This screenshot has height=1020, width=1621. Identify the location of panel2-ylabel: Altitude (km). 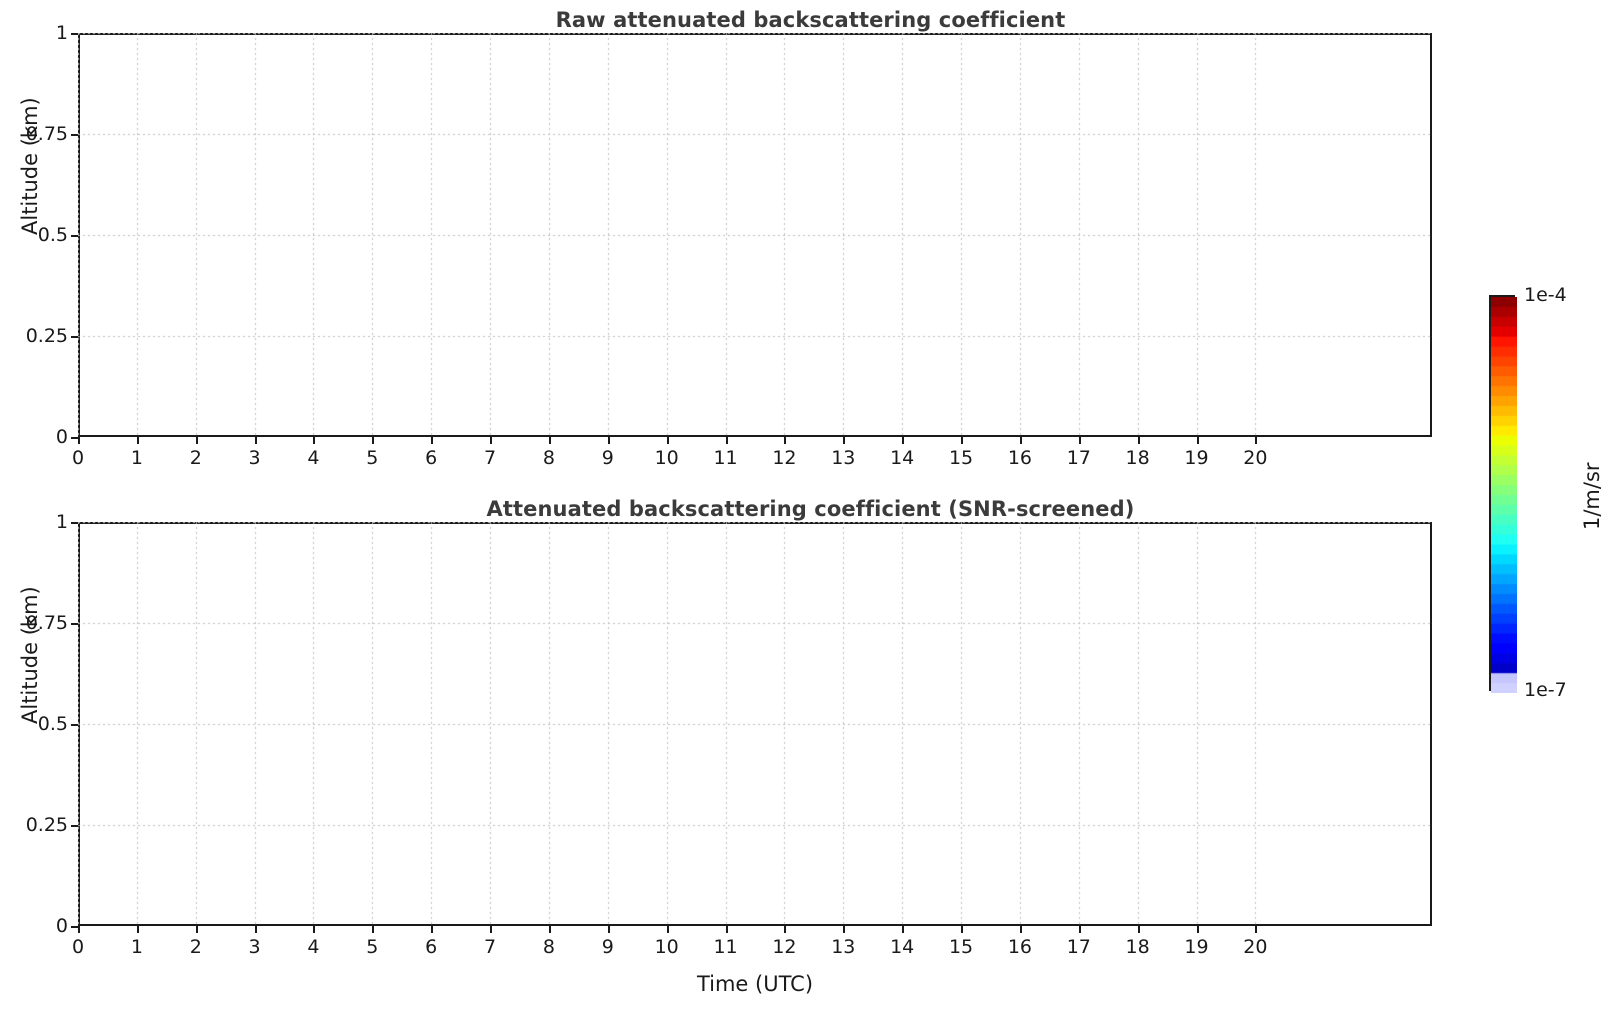
(30, 655).